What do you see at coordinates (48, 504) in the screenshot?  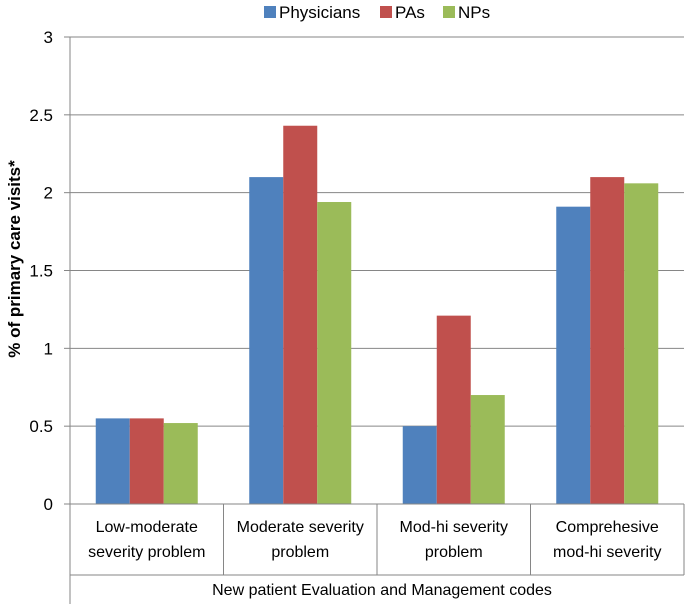 I see `y-tick-label: 0` at bounding box center [48, 504].